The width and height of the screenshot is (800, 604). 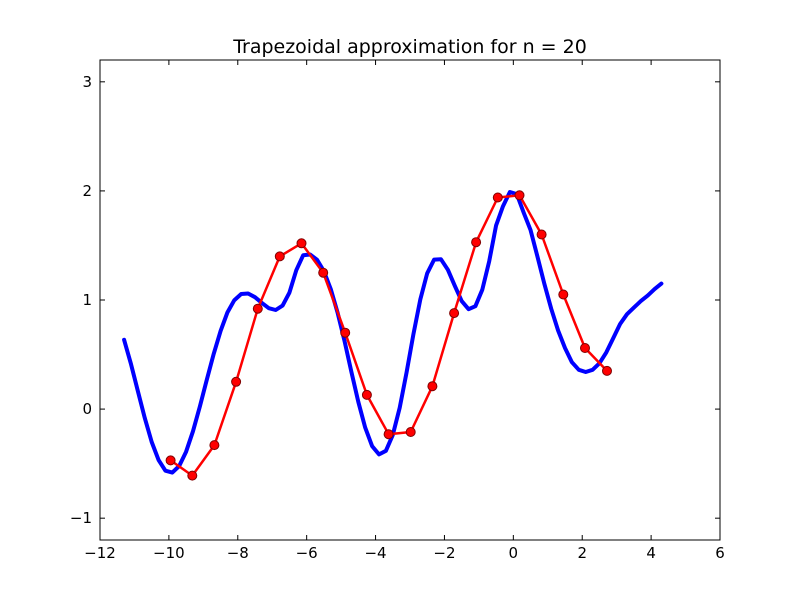 What do you see at coordinates (444, 553) in the screenshot?
I see `x-tick-label-5: −2` at bounding box center [444, 553].